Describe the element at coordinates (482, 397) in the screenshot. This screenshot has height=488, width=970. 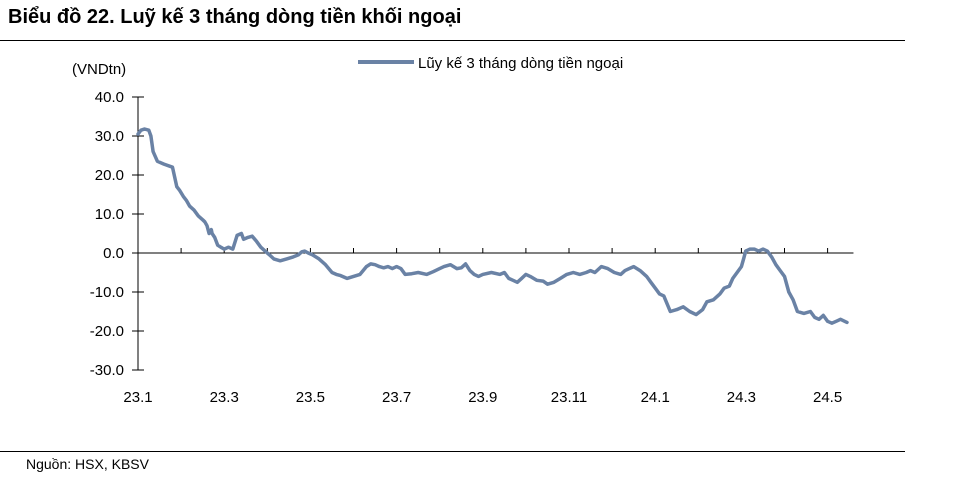
I see `x-tick-label: 23.9` at that location.